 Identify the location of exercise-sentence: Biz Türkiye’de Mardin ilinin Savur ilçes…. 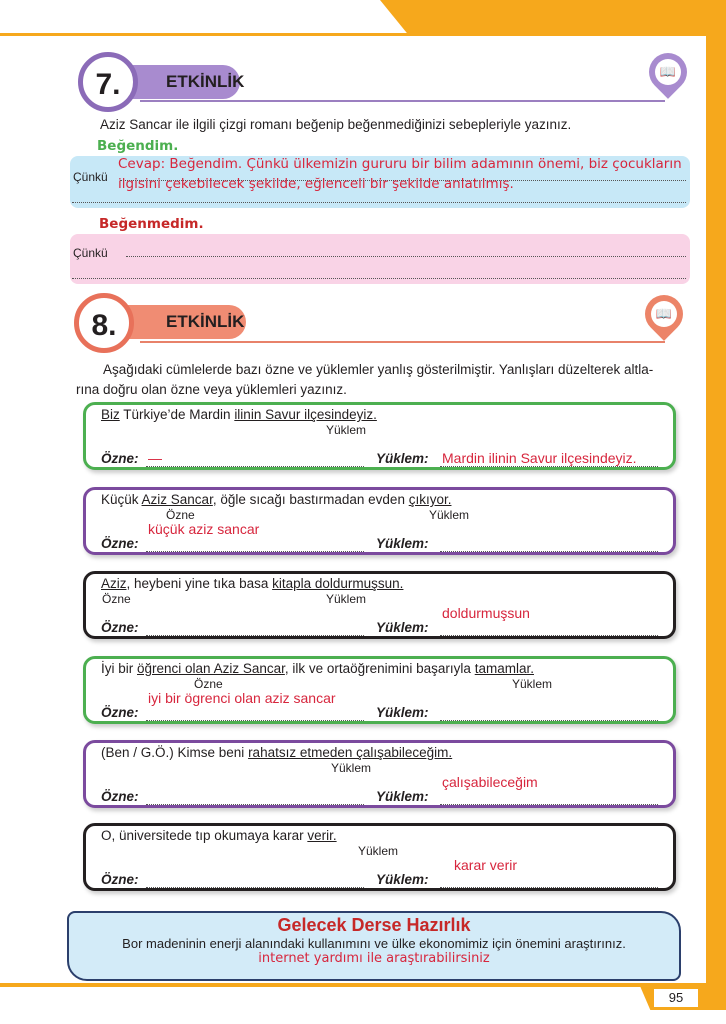
(239, 415).